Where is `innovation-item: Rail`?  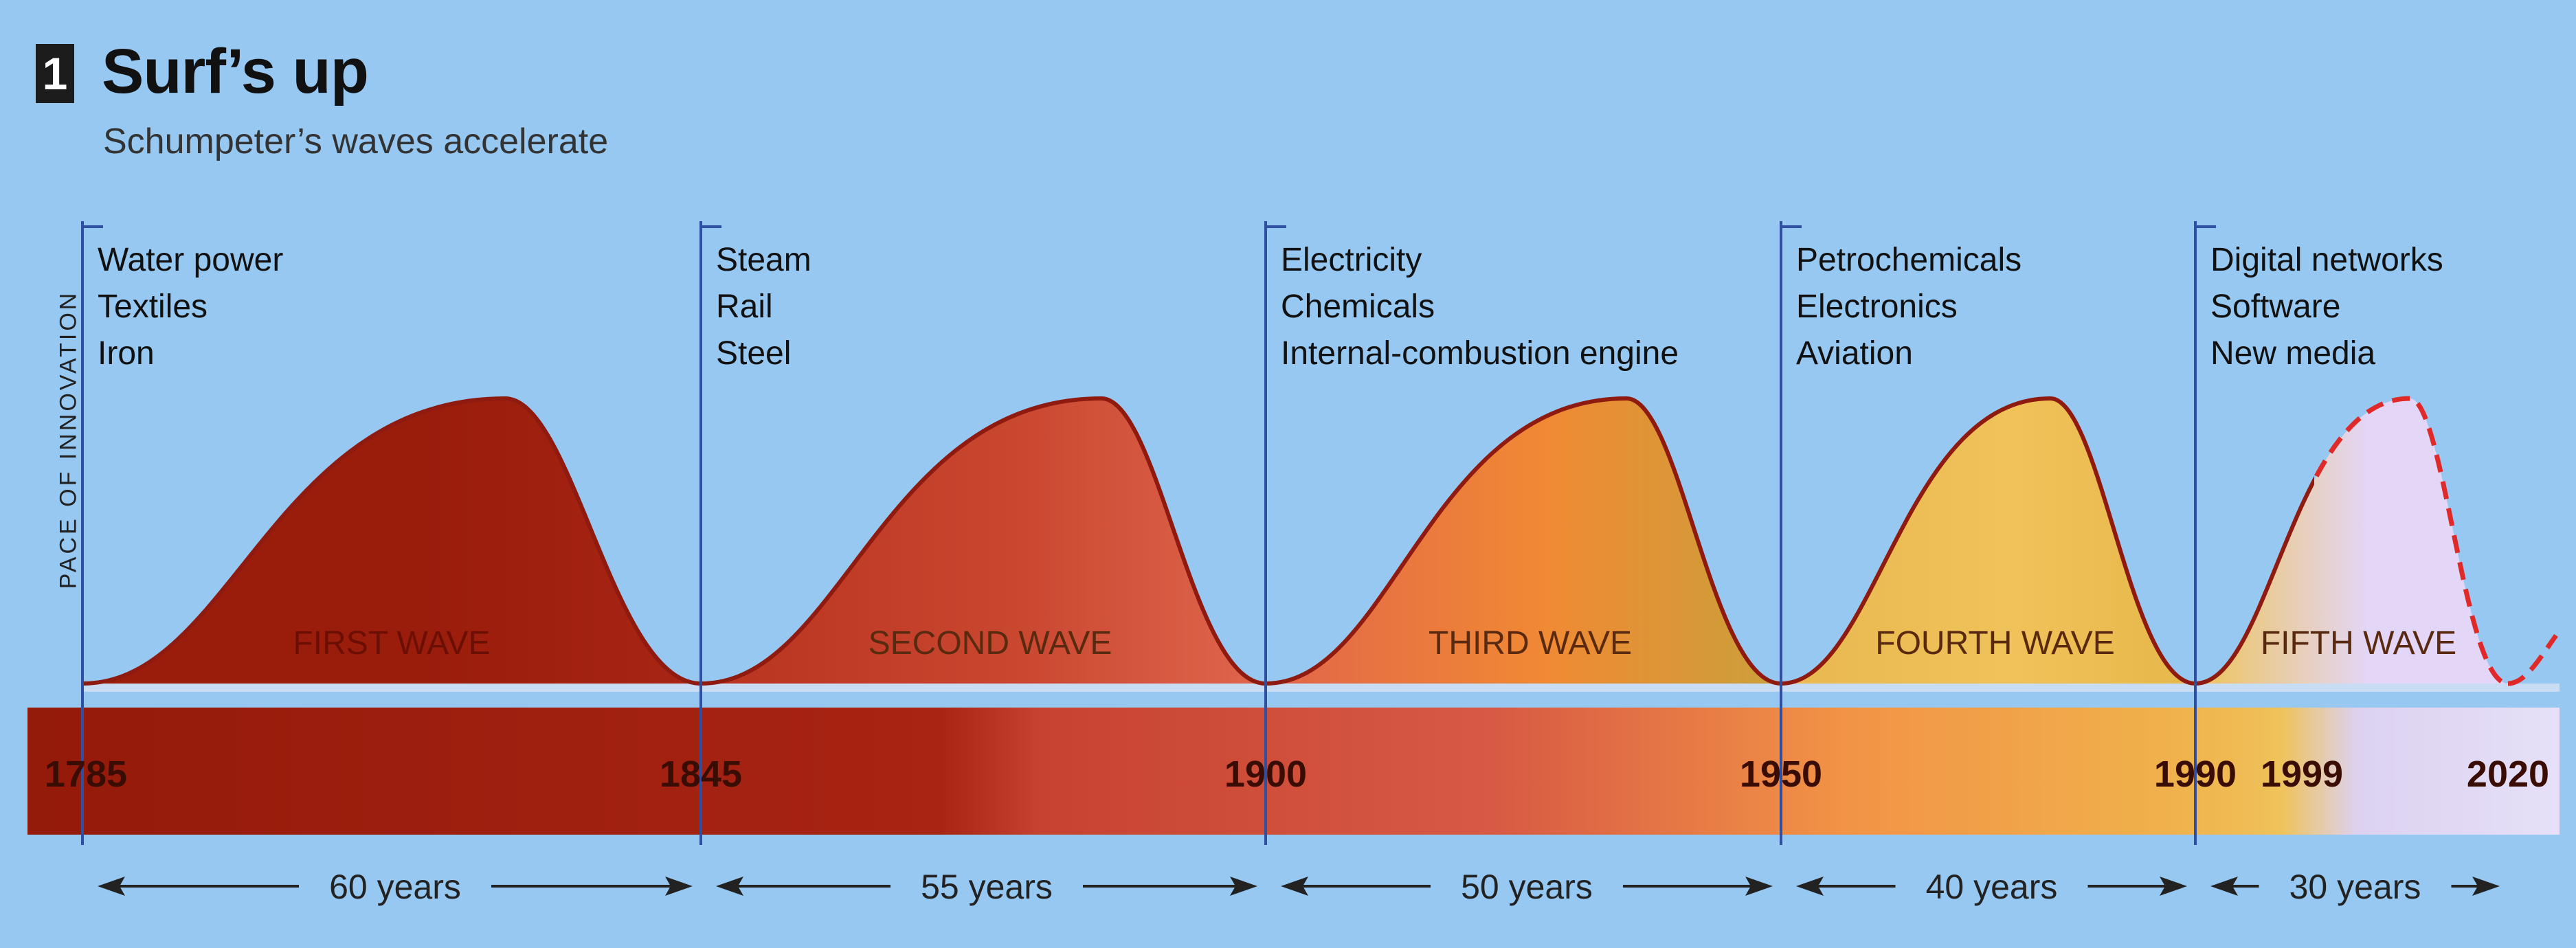
innovation-item: Rail is located at coordinates (744, 307).